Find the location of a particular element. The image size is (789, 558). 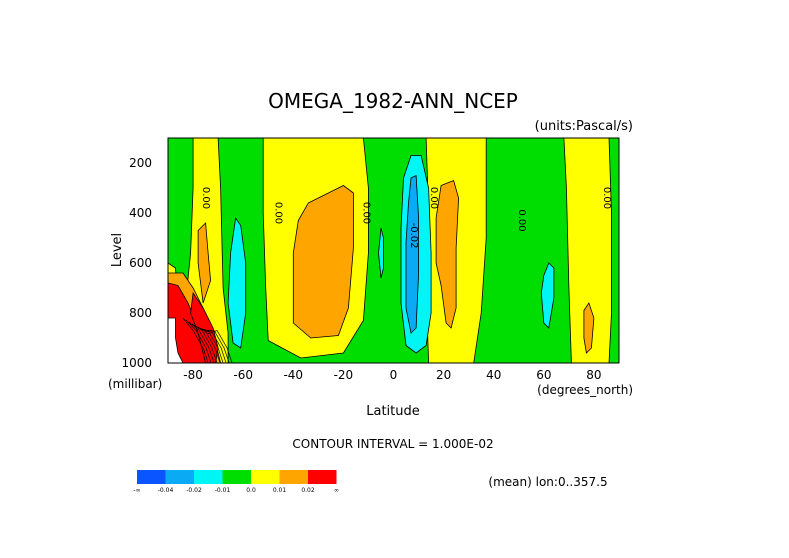

contour-interval-text: CONTOUR INTERVAL = 1.000E-02 is located at coordinates (392, 444).